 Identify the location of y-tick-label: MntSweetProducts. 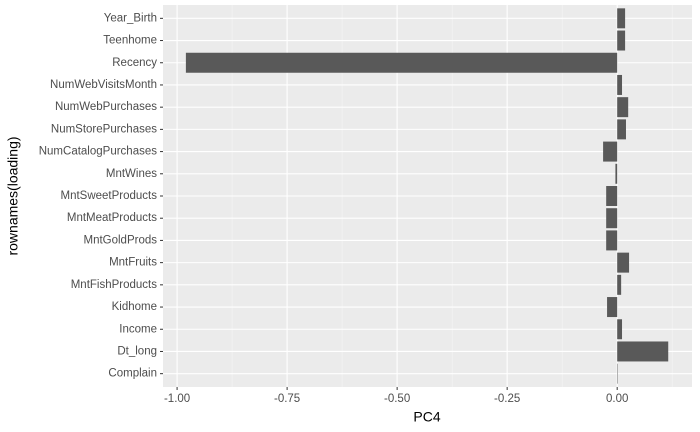
(108, 196).